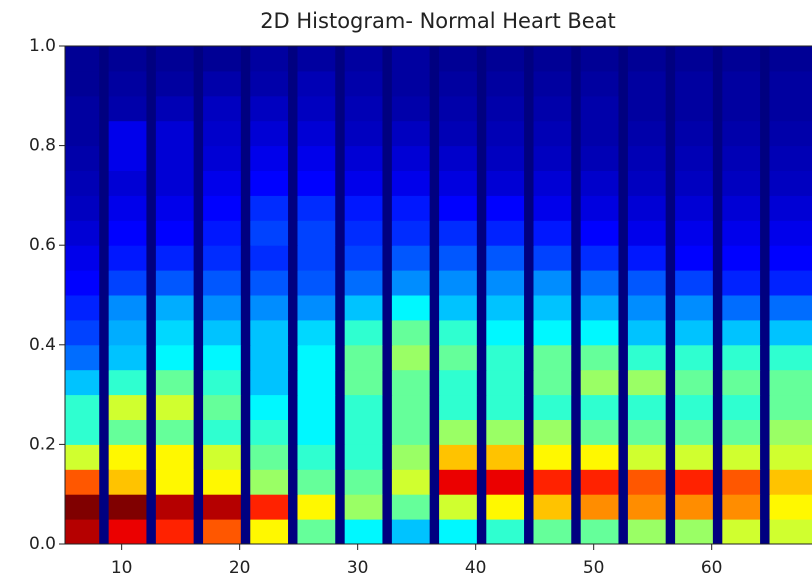  Describe the element at coordinates (438, 21) in the screenshot. I see `chart-title: 2D Histogram- Normal Heart Beat` at that location.